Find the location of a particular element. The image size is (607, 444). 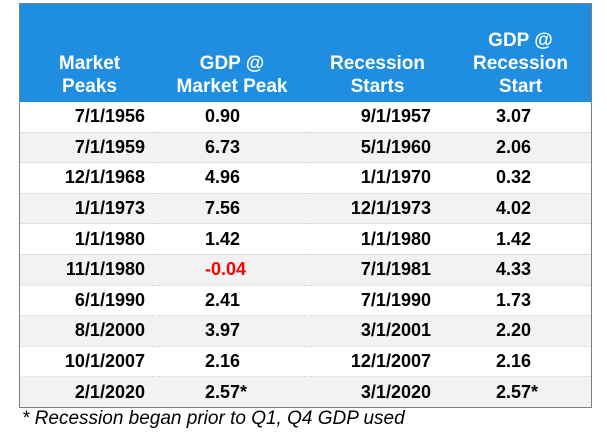

table-row: 1/1/1973 7.56 12/1/1973 4.02 is located at coordinates (305, 209).